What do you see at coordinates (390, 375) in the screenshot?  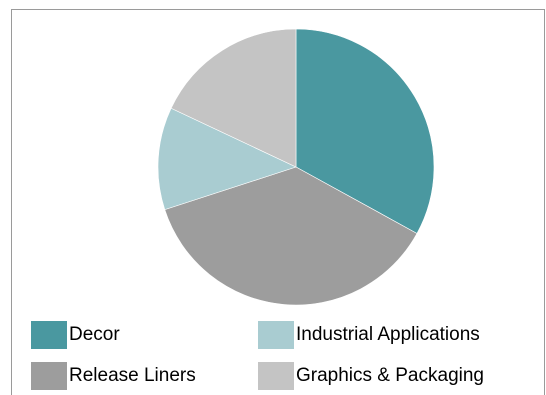 I see `legend-label-graphics-packaging: Graphics & Packaging` at bounding box center [390, 375].